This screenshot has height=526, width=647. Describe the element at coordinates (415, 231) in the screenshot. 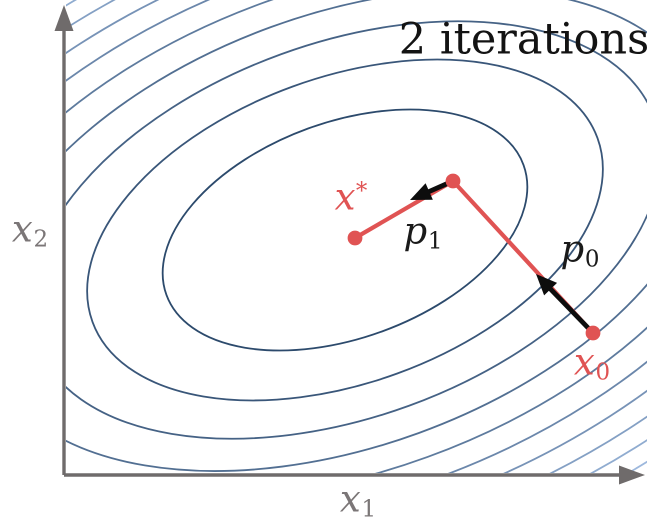

I see `label-p1-base: p` at that location.